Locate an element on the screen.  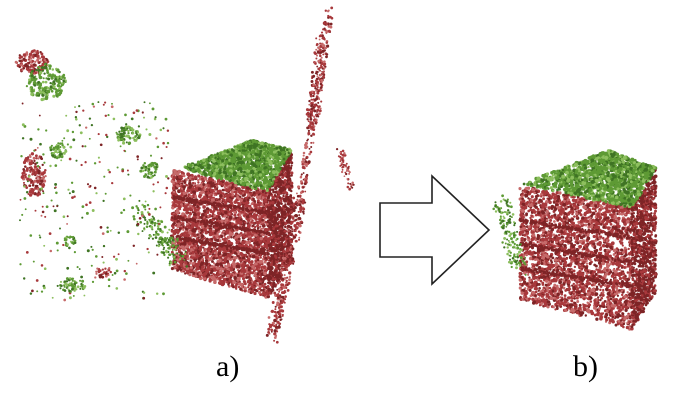
transform-arrow is located at coordinates (435, 230).